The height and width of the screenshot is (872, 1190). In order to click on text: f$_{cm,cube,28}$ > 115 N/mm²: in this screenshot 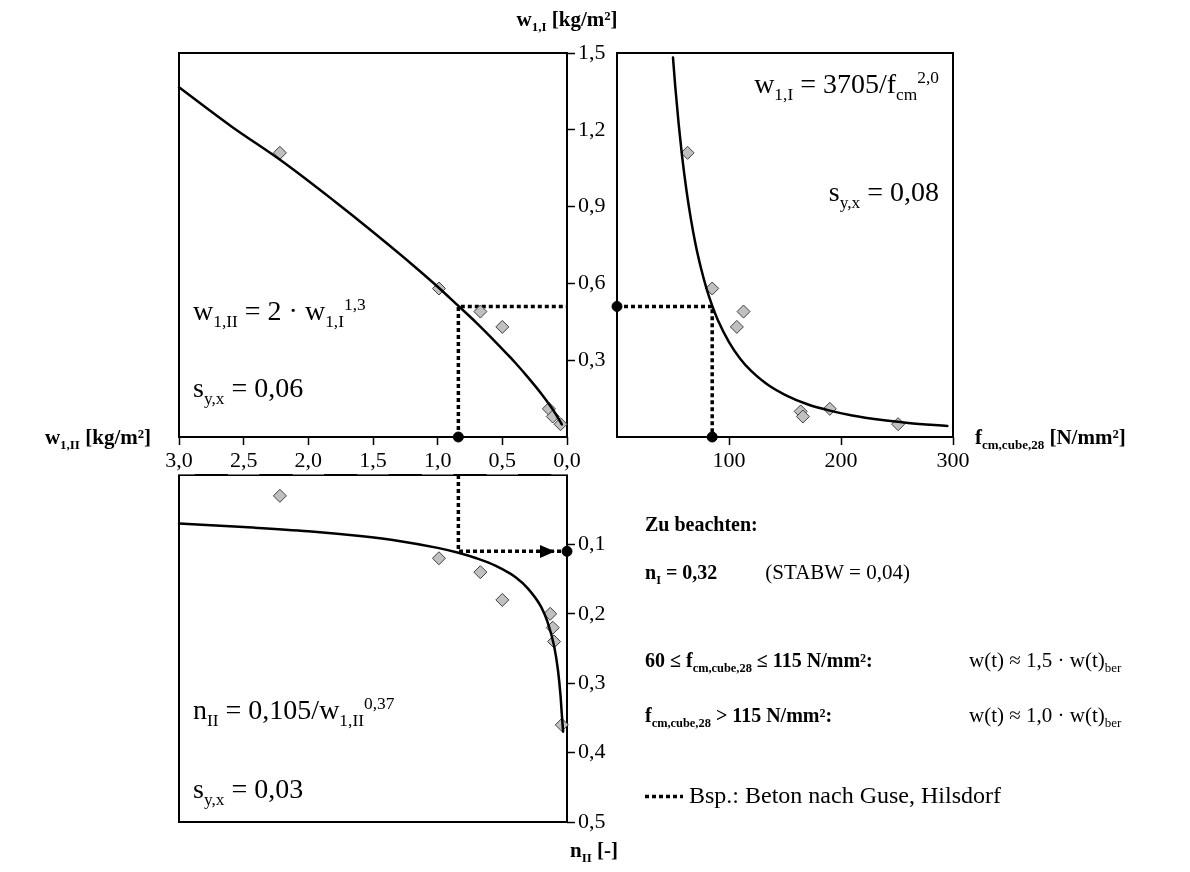, I will do `click(739, 717)`.